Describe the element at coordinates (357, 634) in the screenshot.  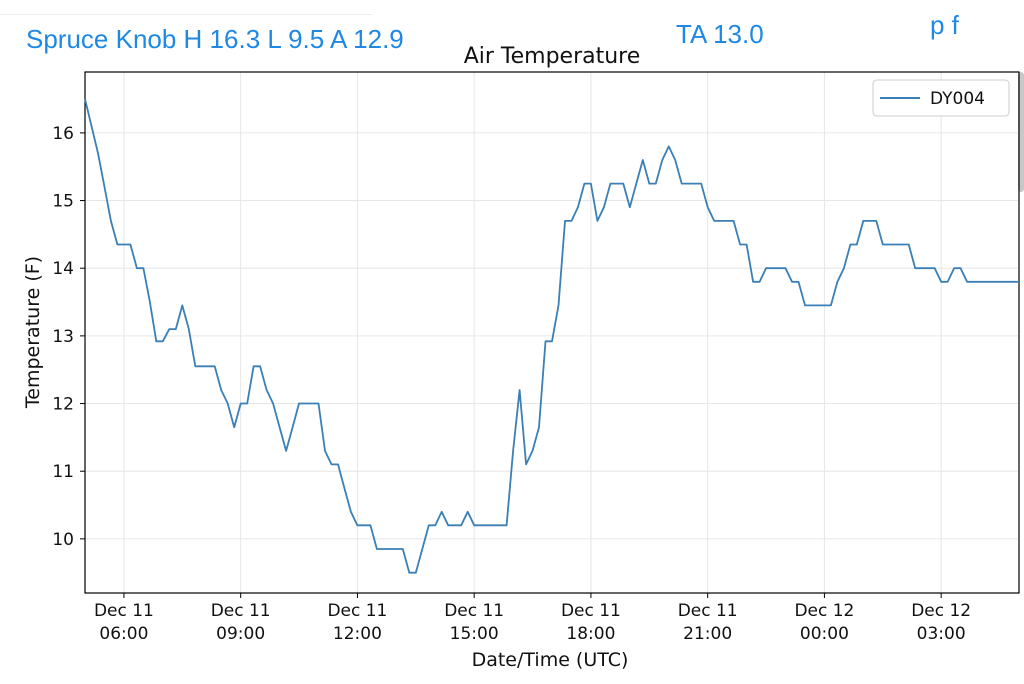
I see `x-tick-label-time: 12:00` at that location.